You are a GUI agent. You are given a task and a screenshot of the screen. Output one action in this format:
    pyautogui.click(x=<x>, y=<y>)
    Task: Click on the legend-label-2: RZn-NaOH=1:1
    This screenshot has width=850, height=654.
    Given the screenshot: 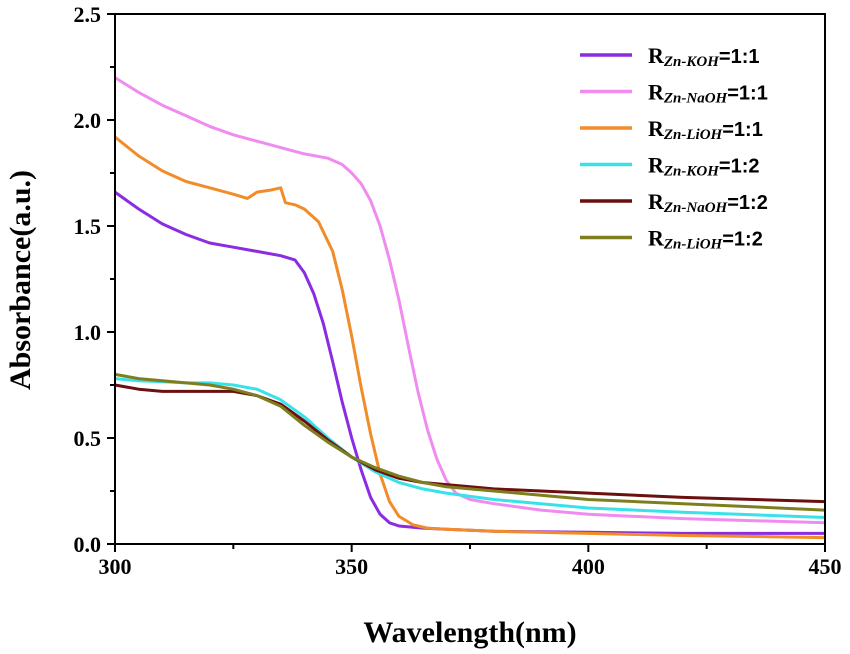 What is the action you would take?
    pyautogui.click(x=708, y=93)
    